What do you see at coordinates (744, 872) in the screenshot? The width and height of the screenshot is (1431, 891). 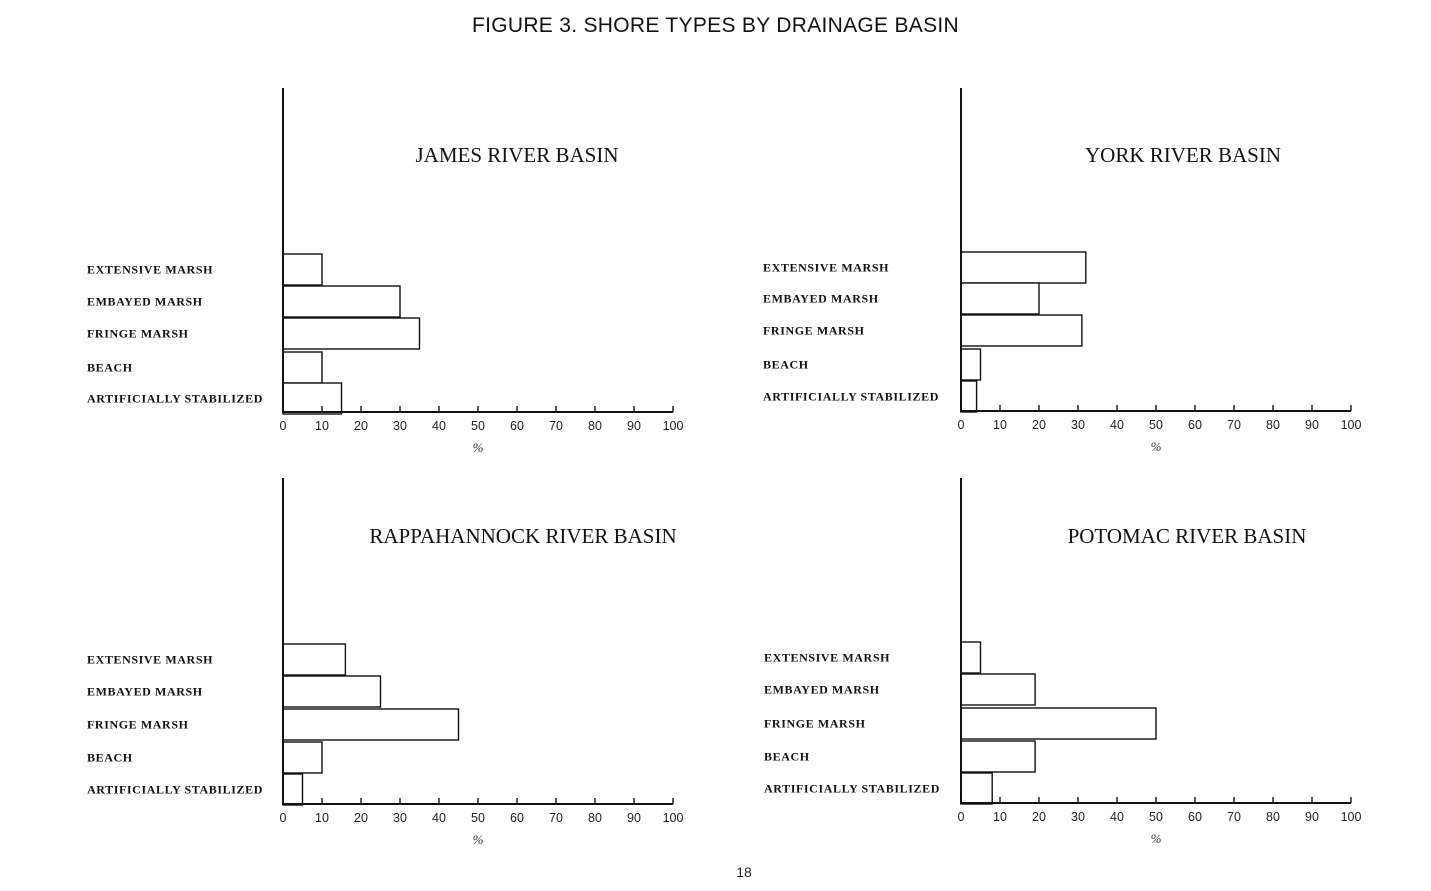 I see `page-number: 18` at bounding box center [744, 872].